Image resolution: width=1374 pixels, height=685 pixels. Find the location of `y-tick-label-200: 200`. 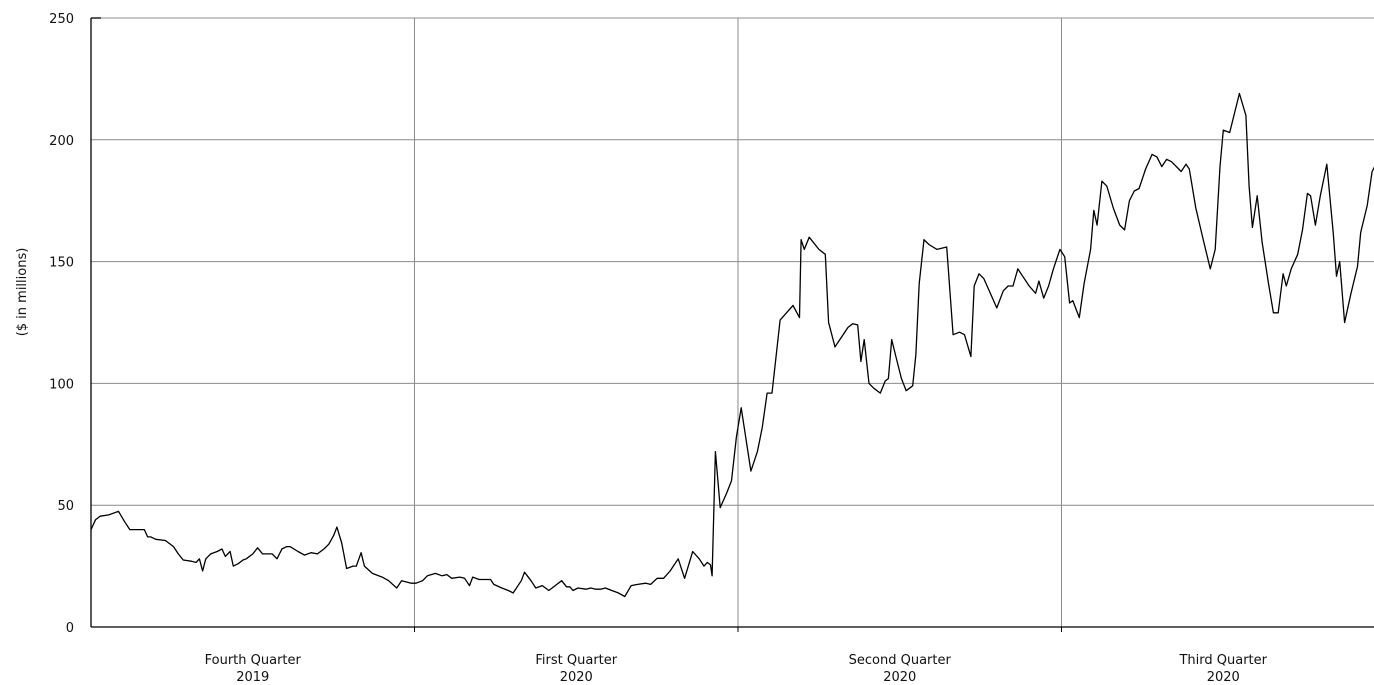

y-tick-label-200: 200 is located at coordinates (61, 141).